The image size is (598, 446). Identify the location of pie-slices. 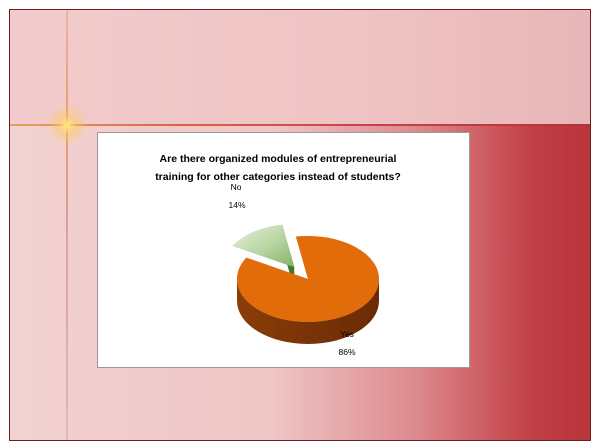
(306, 284).